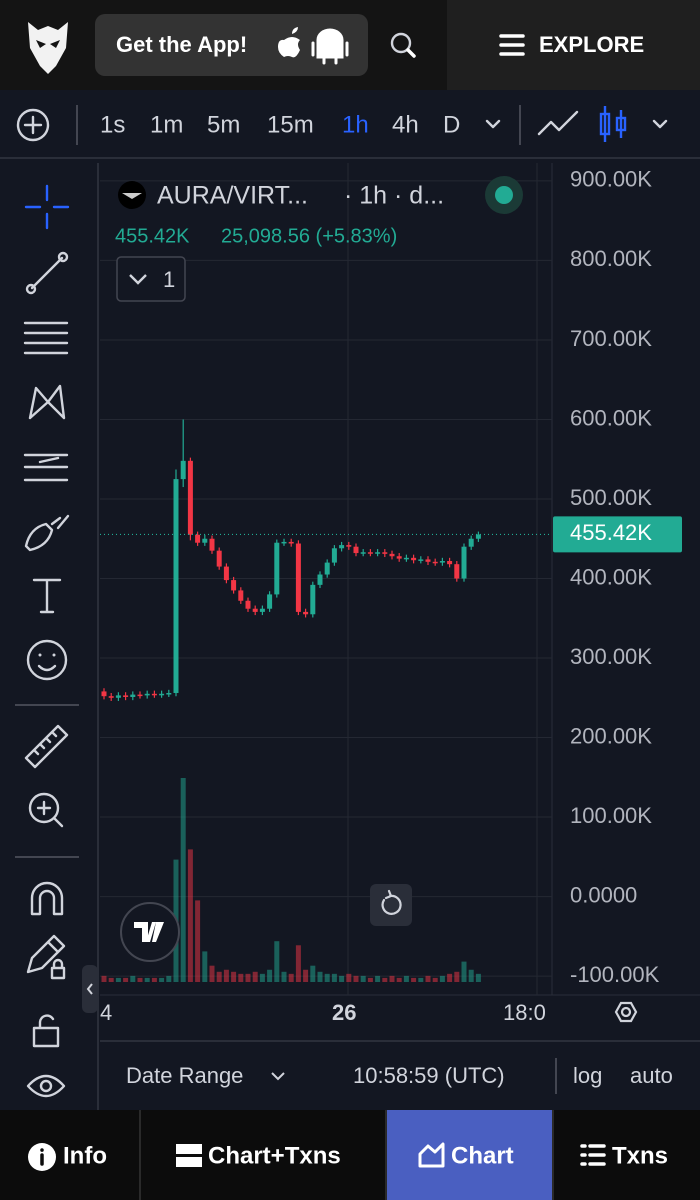 This screenshot has width=700, height=1200. I want to click on magnet-tool, so click(47, 898).